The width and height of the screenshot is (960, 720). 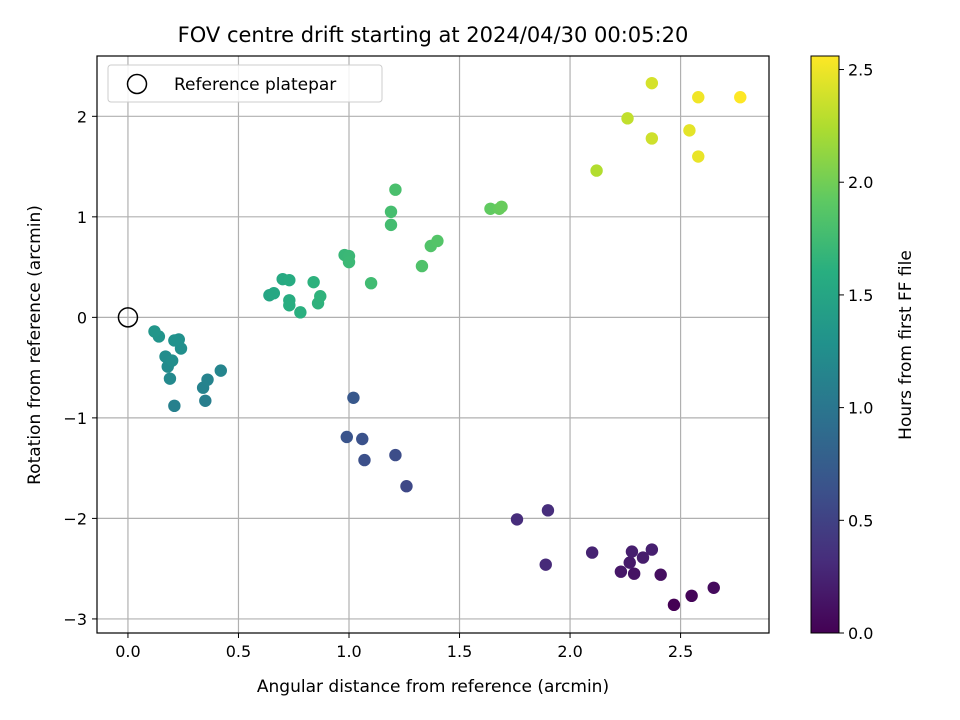 What do you see at coordinates (82, 116) in the screenshot?
I see `y-tick-label: 2` at bounding box center [82, 116].